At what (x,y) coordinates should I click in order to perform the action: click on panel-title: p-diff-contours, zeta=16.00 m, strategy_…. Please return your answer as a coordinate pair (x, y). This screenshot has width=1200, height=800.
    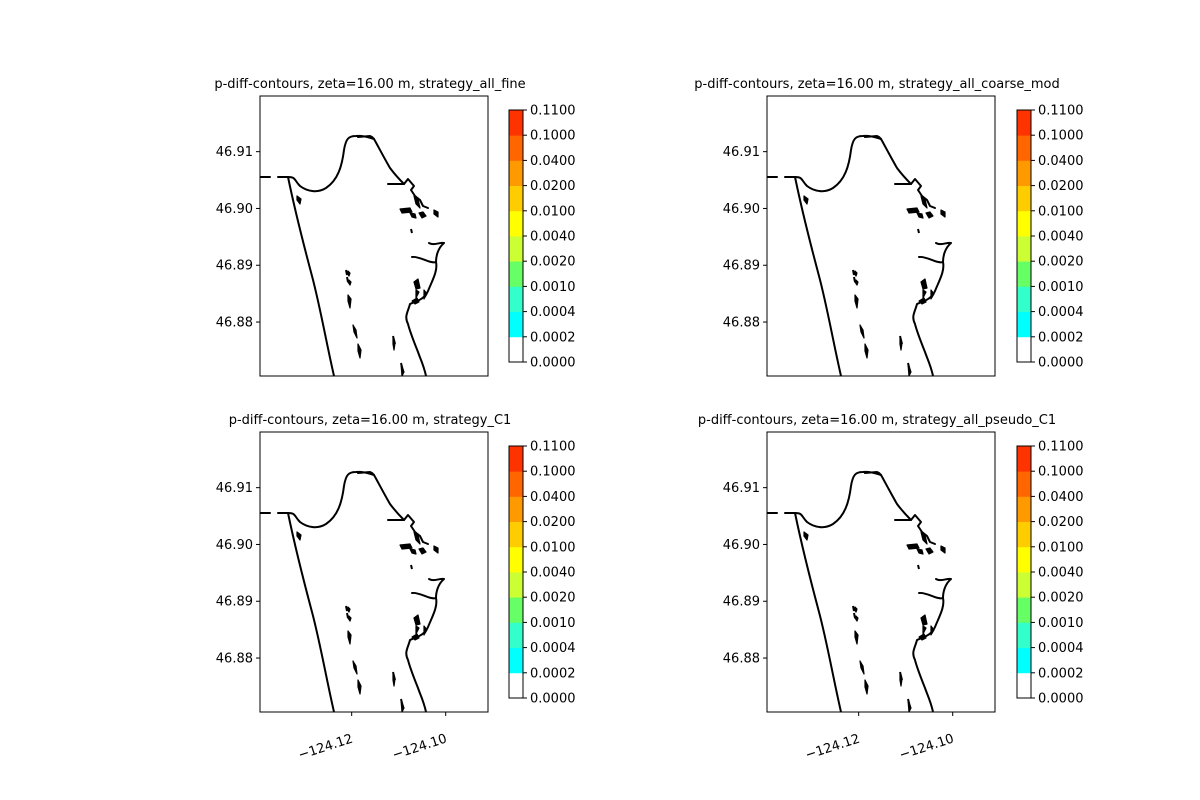
    Looking at the image, I should click on (370, 420).